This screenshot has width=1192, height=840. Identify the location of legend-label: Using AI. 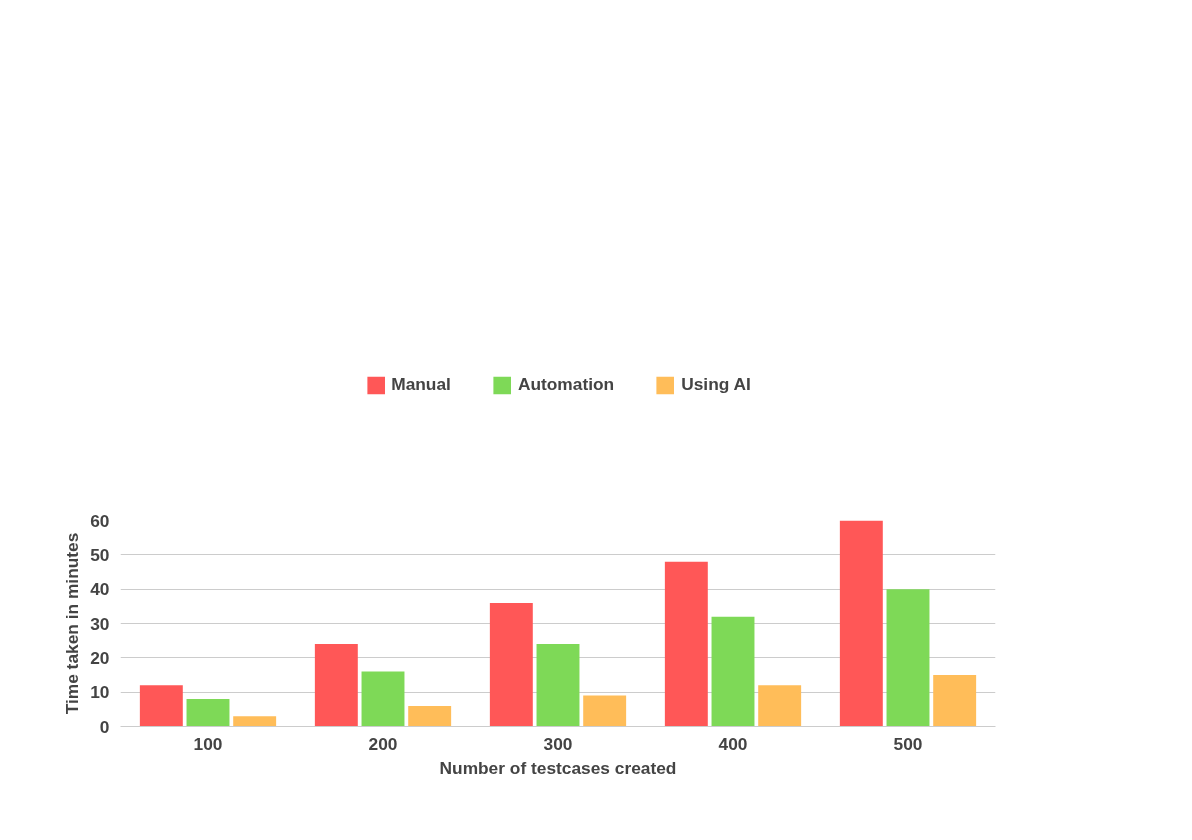
(716, 384).